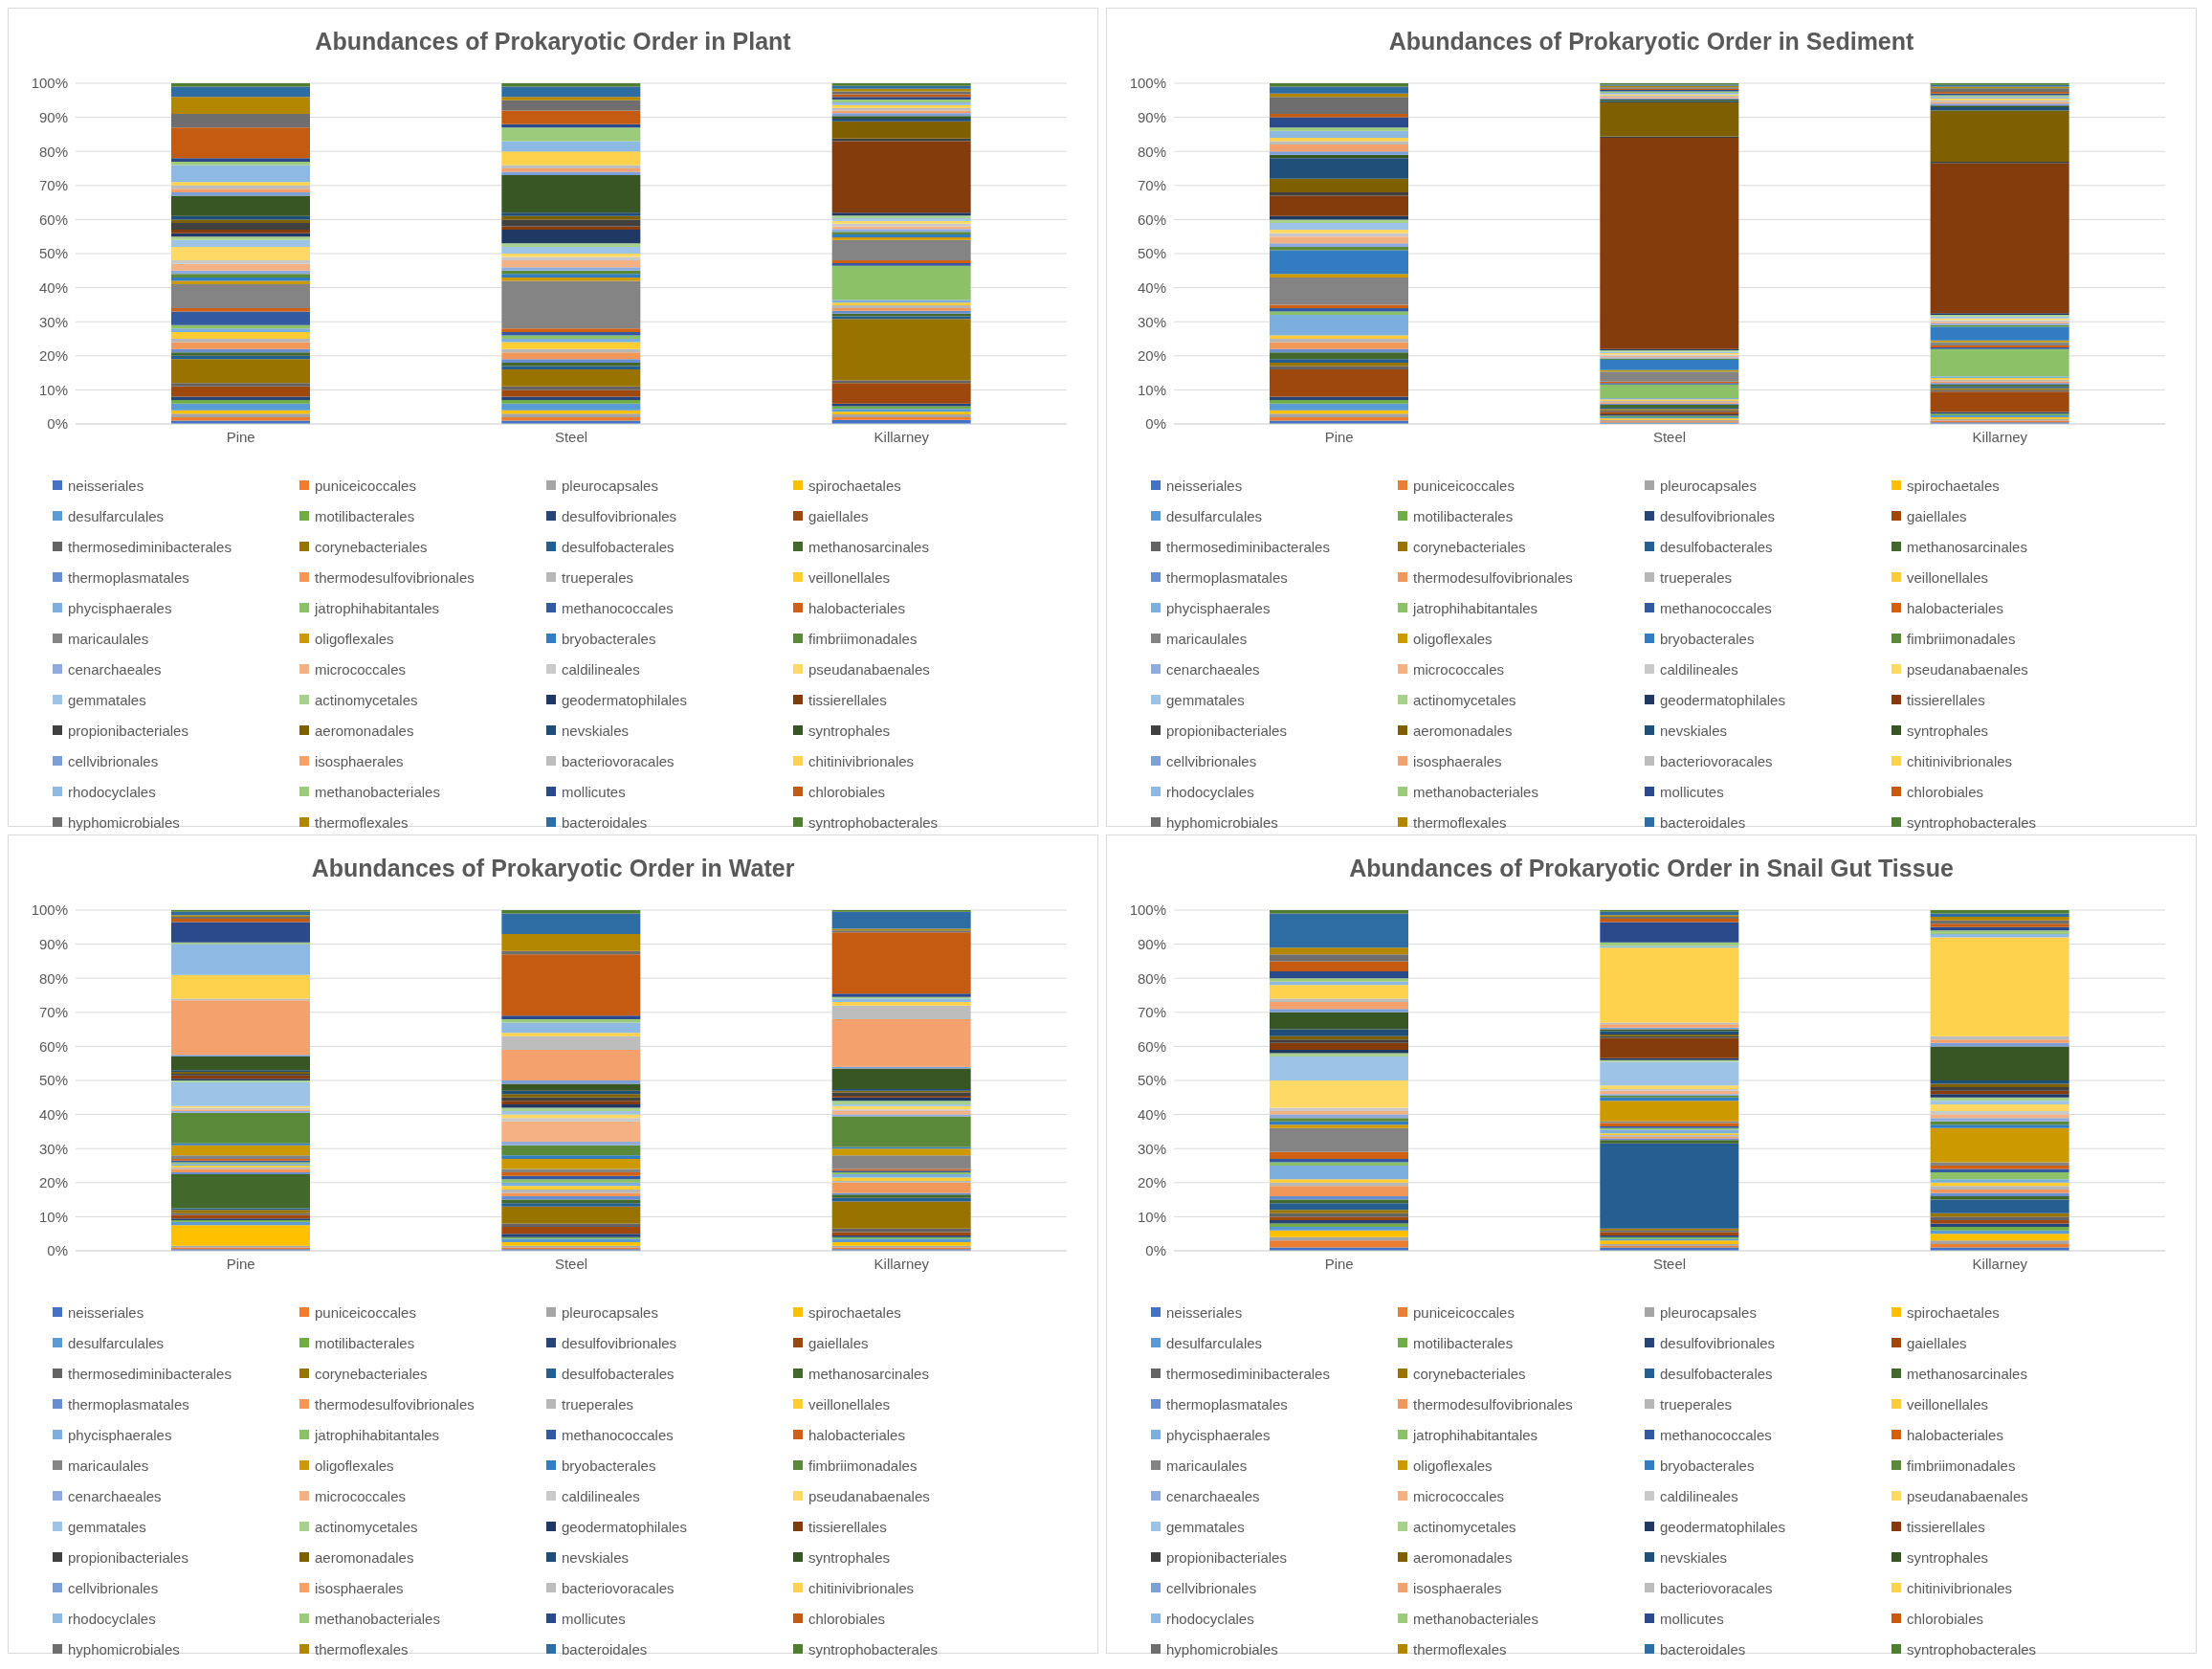 Image resolution: width=2212 pixels, height=1669 pixels. I want to click on x-tick-label: Pine, so click(1339, 1263).